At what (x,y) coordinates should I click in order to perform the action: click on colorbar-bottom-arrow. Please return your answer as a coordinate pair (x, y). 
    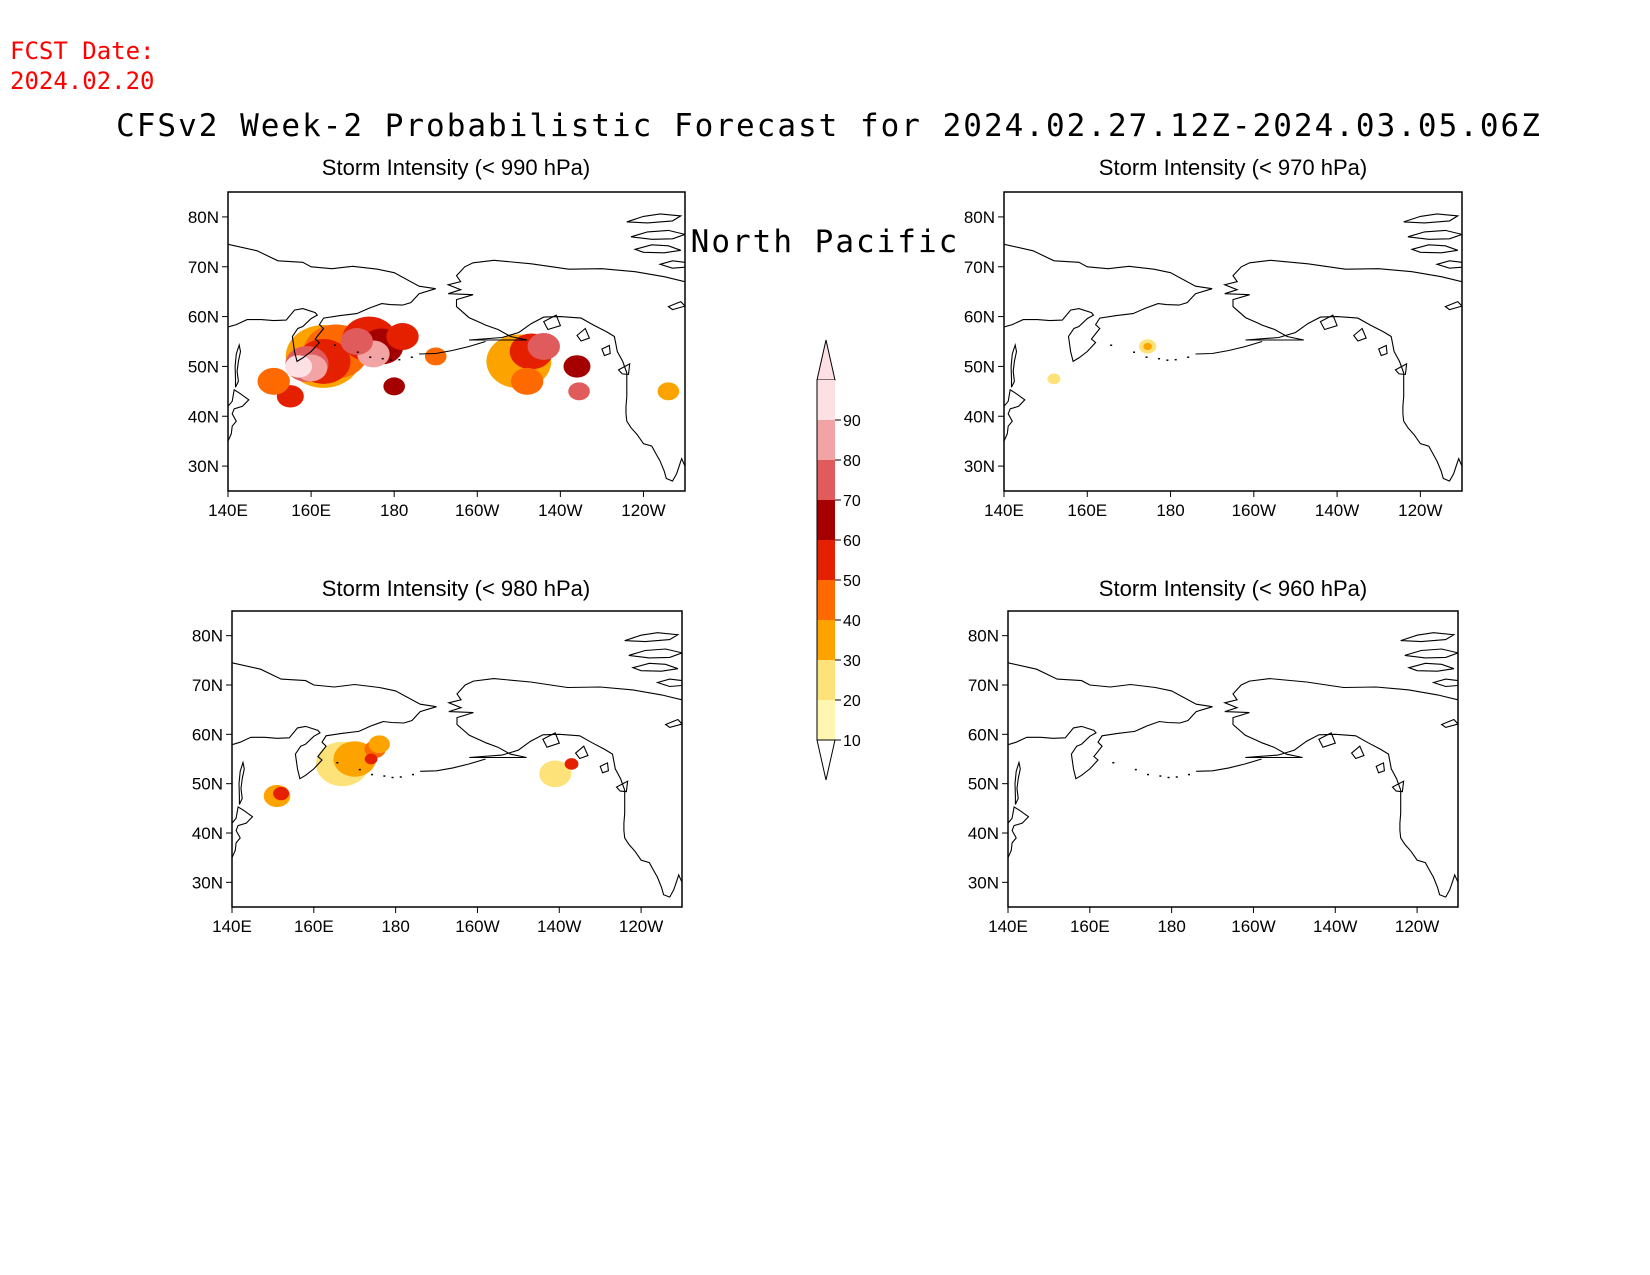
    Looking at the image, I should click on (826, 760).